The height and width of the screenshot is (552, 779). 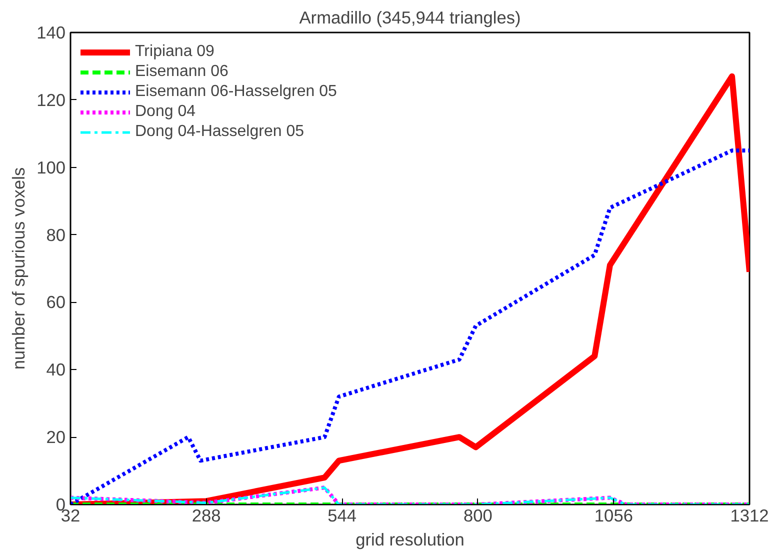 I want to click on x-tick-label: 288, so click(x=206, y=516).